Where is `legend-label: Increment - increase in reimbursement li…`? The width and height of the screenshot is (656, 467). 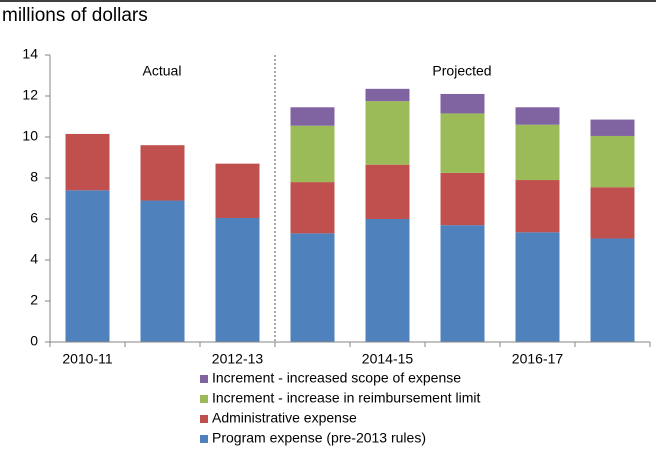
legend-label: Increment - increase in reimbursement li… is located at coordinates (346, 398).